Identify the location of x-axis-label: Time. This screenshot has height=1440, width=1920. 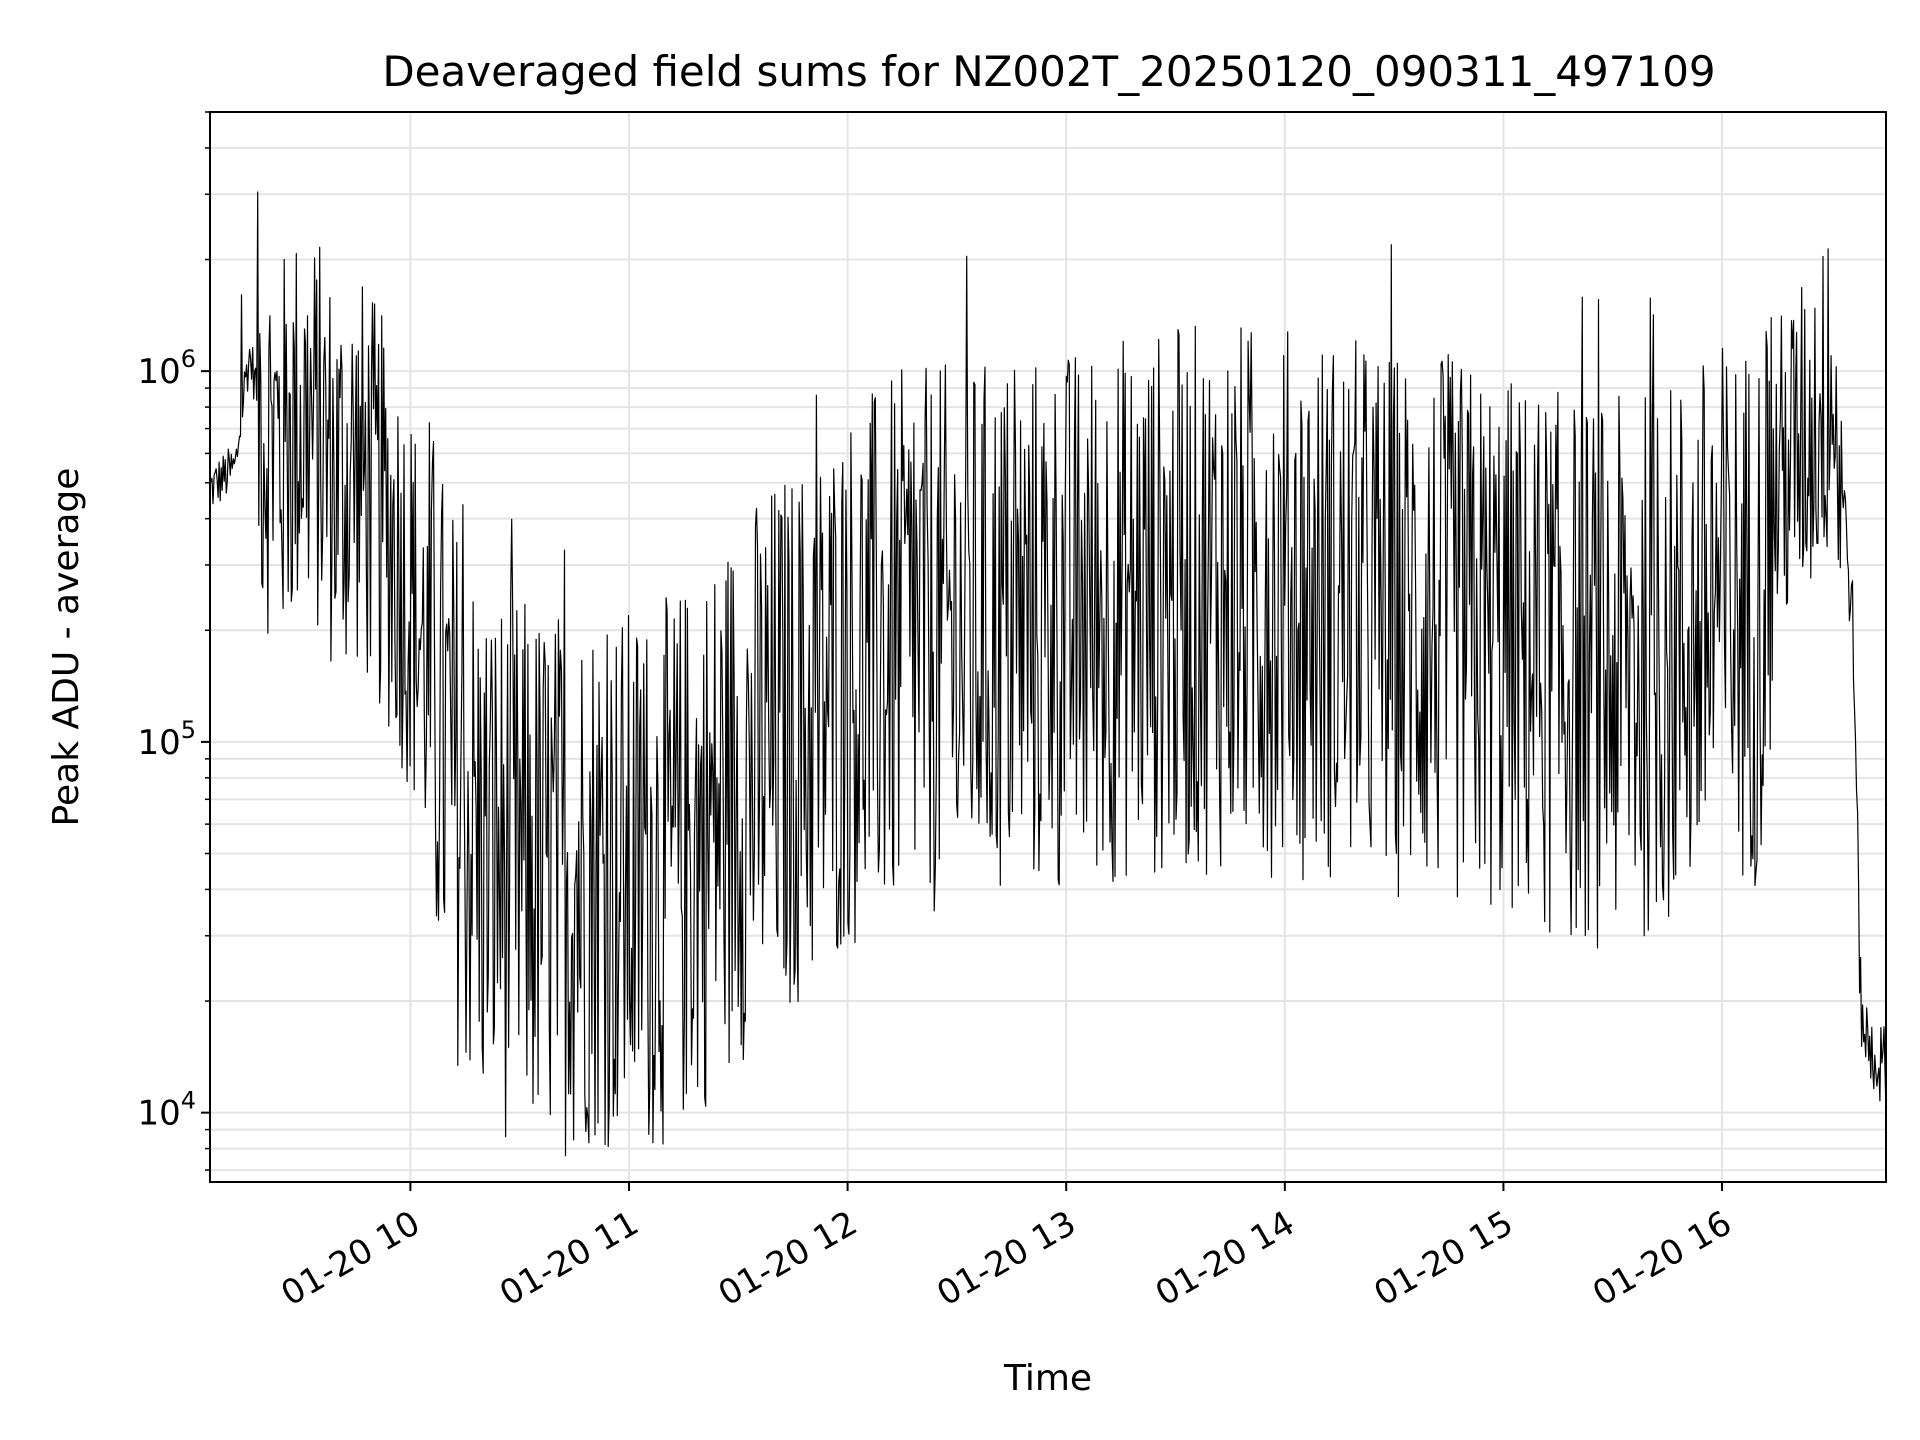
(1047, 1378).